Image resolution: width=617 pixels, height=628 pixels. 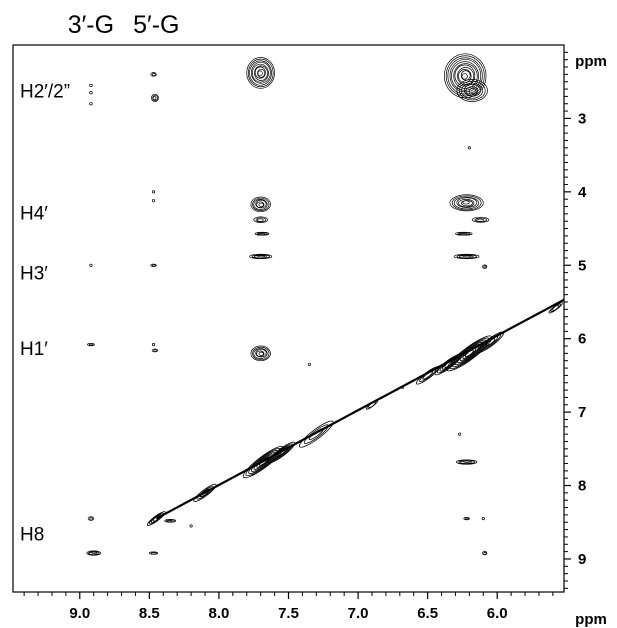 What do you see at coordinates (32, 534) in the screenshot?
I see `row-label: H8` at bounding box center [32, 534].